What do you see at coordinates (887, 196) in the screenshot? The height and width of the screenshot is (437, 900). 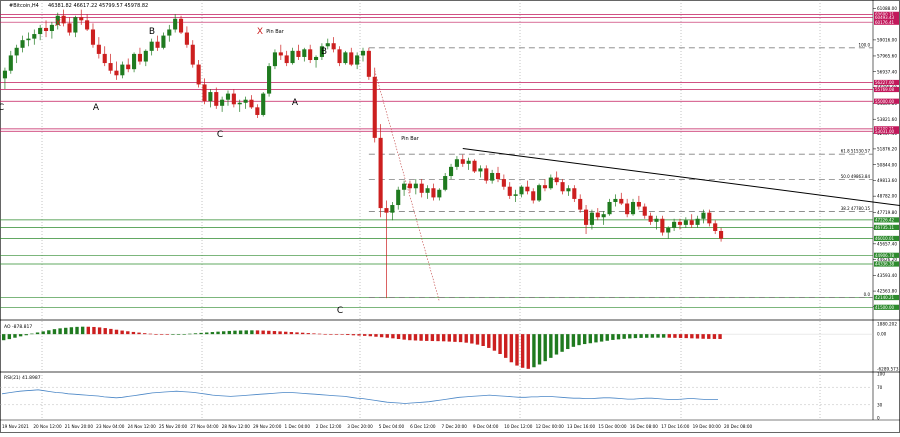 I see `price-tick-label: 48782.00` at bounding box center [887, 196].